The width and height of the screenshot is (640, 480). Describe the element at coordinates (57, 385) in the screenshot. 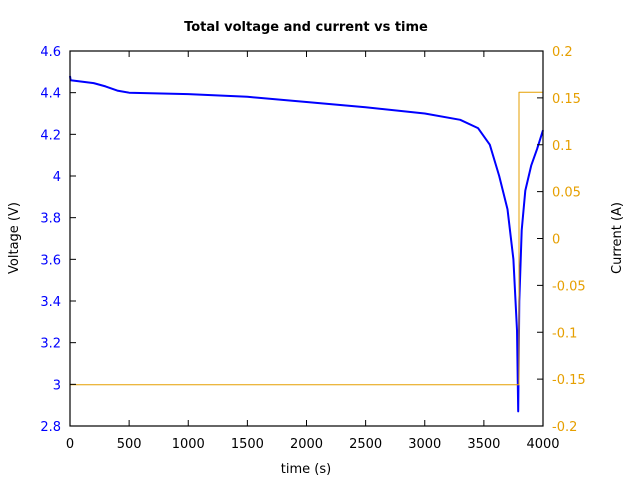

I see `y-tick-label: 3` at that location.